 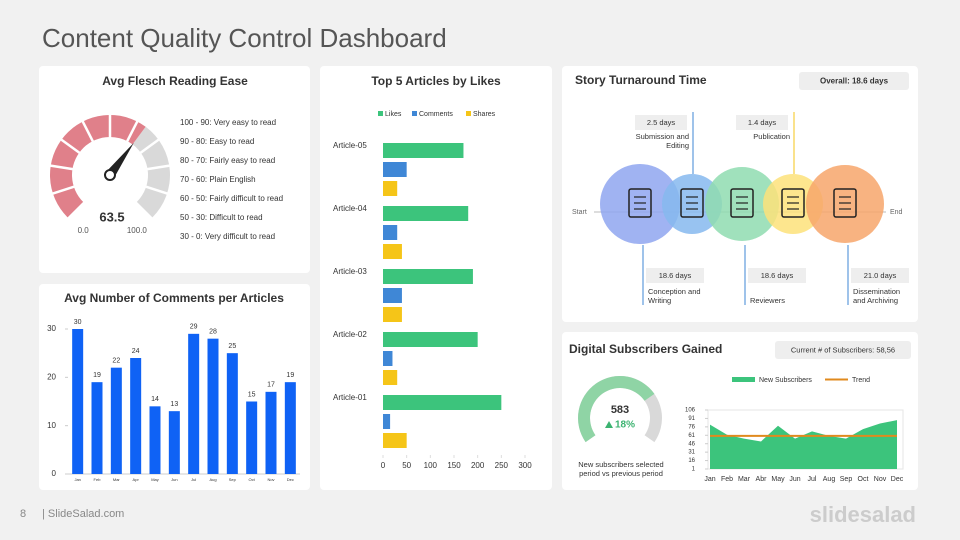 What do you see at coordinates (876, 291) in the screenshot?
I see `callout-label: Dissemination` at bounding box center [876, 291].